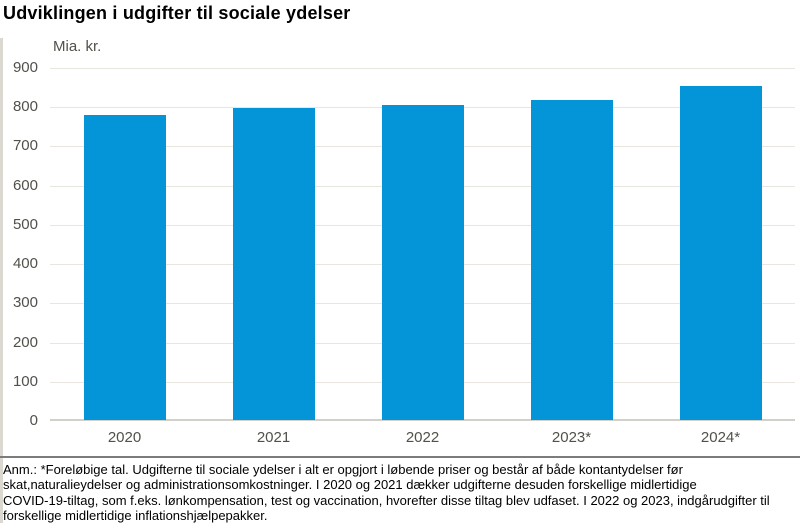 The height and width of the screenshot is (523, 800). I want to click on y-tick-label-300: 300, so click(25, 303).